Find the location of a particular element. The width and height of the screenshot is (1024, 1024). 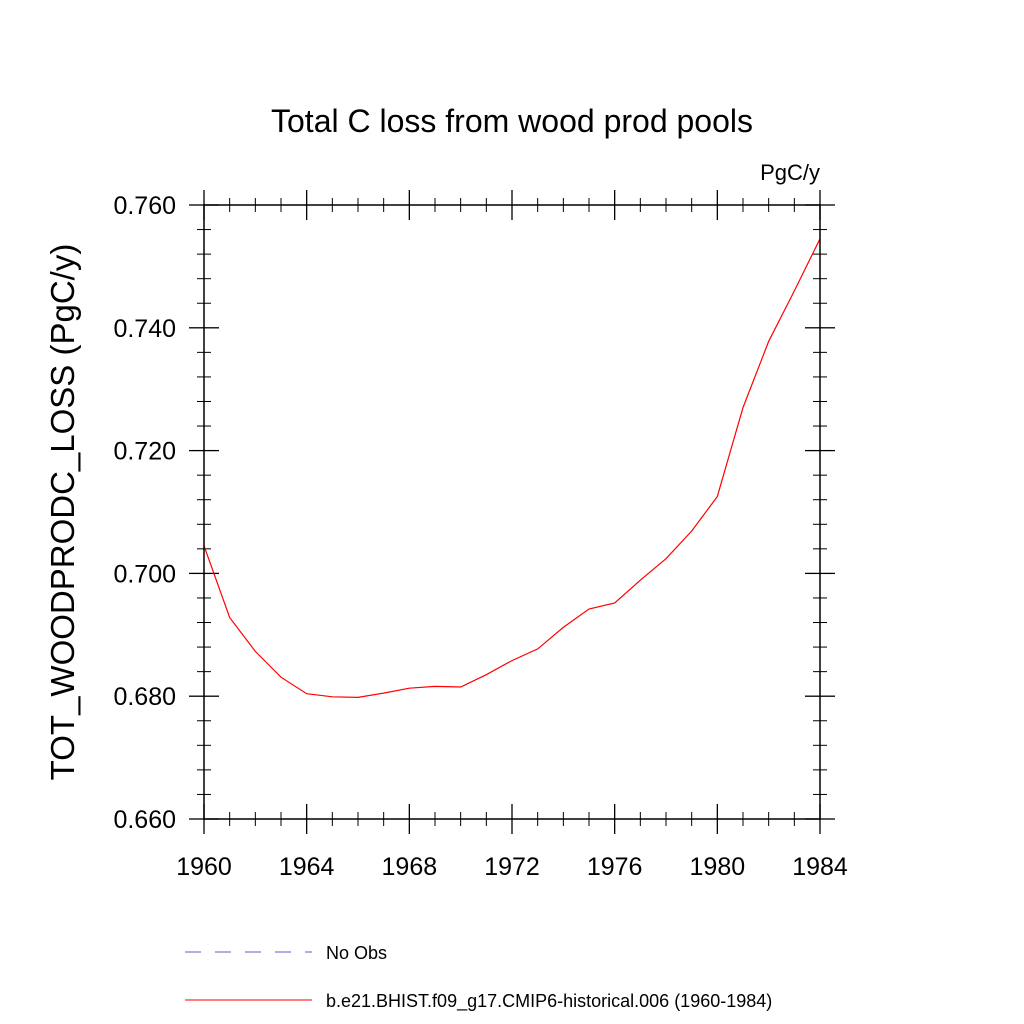

y-tick-label: 0.660 is located at coordinates (144, 820).